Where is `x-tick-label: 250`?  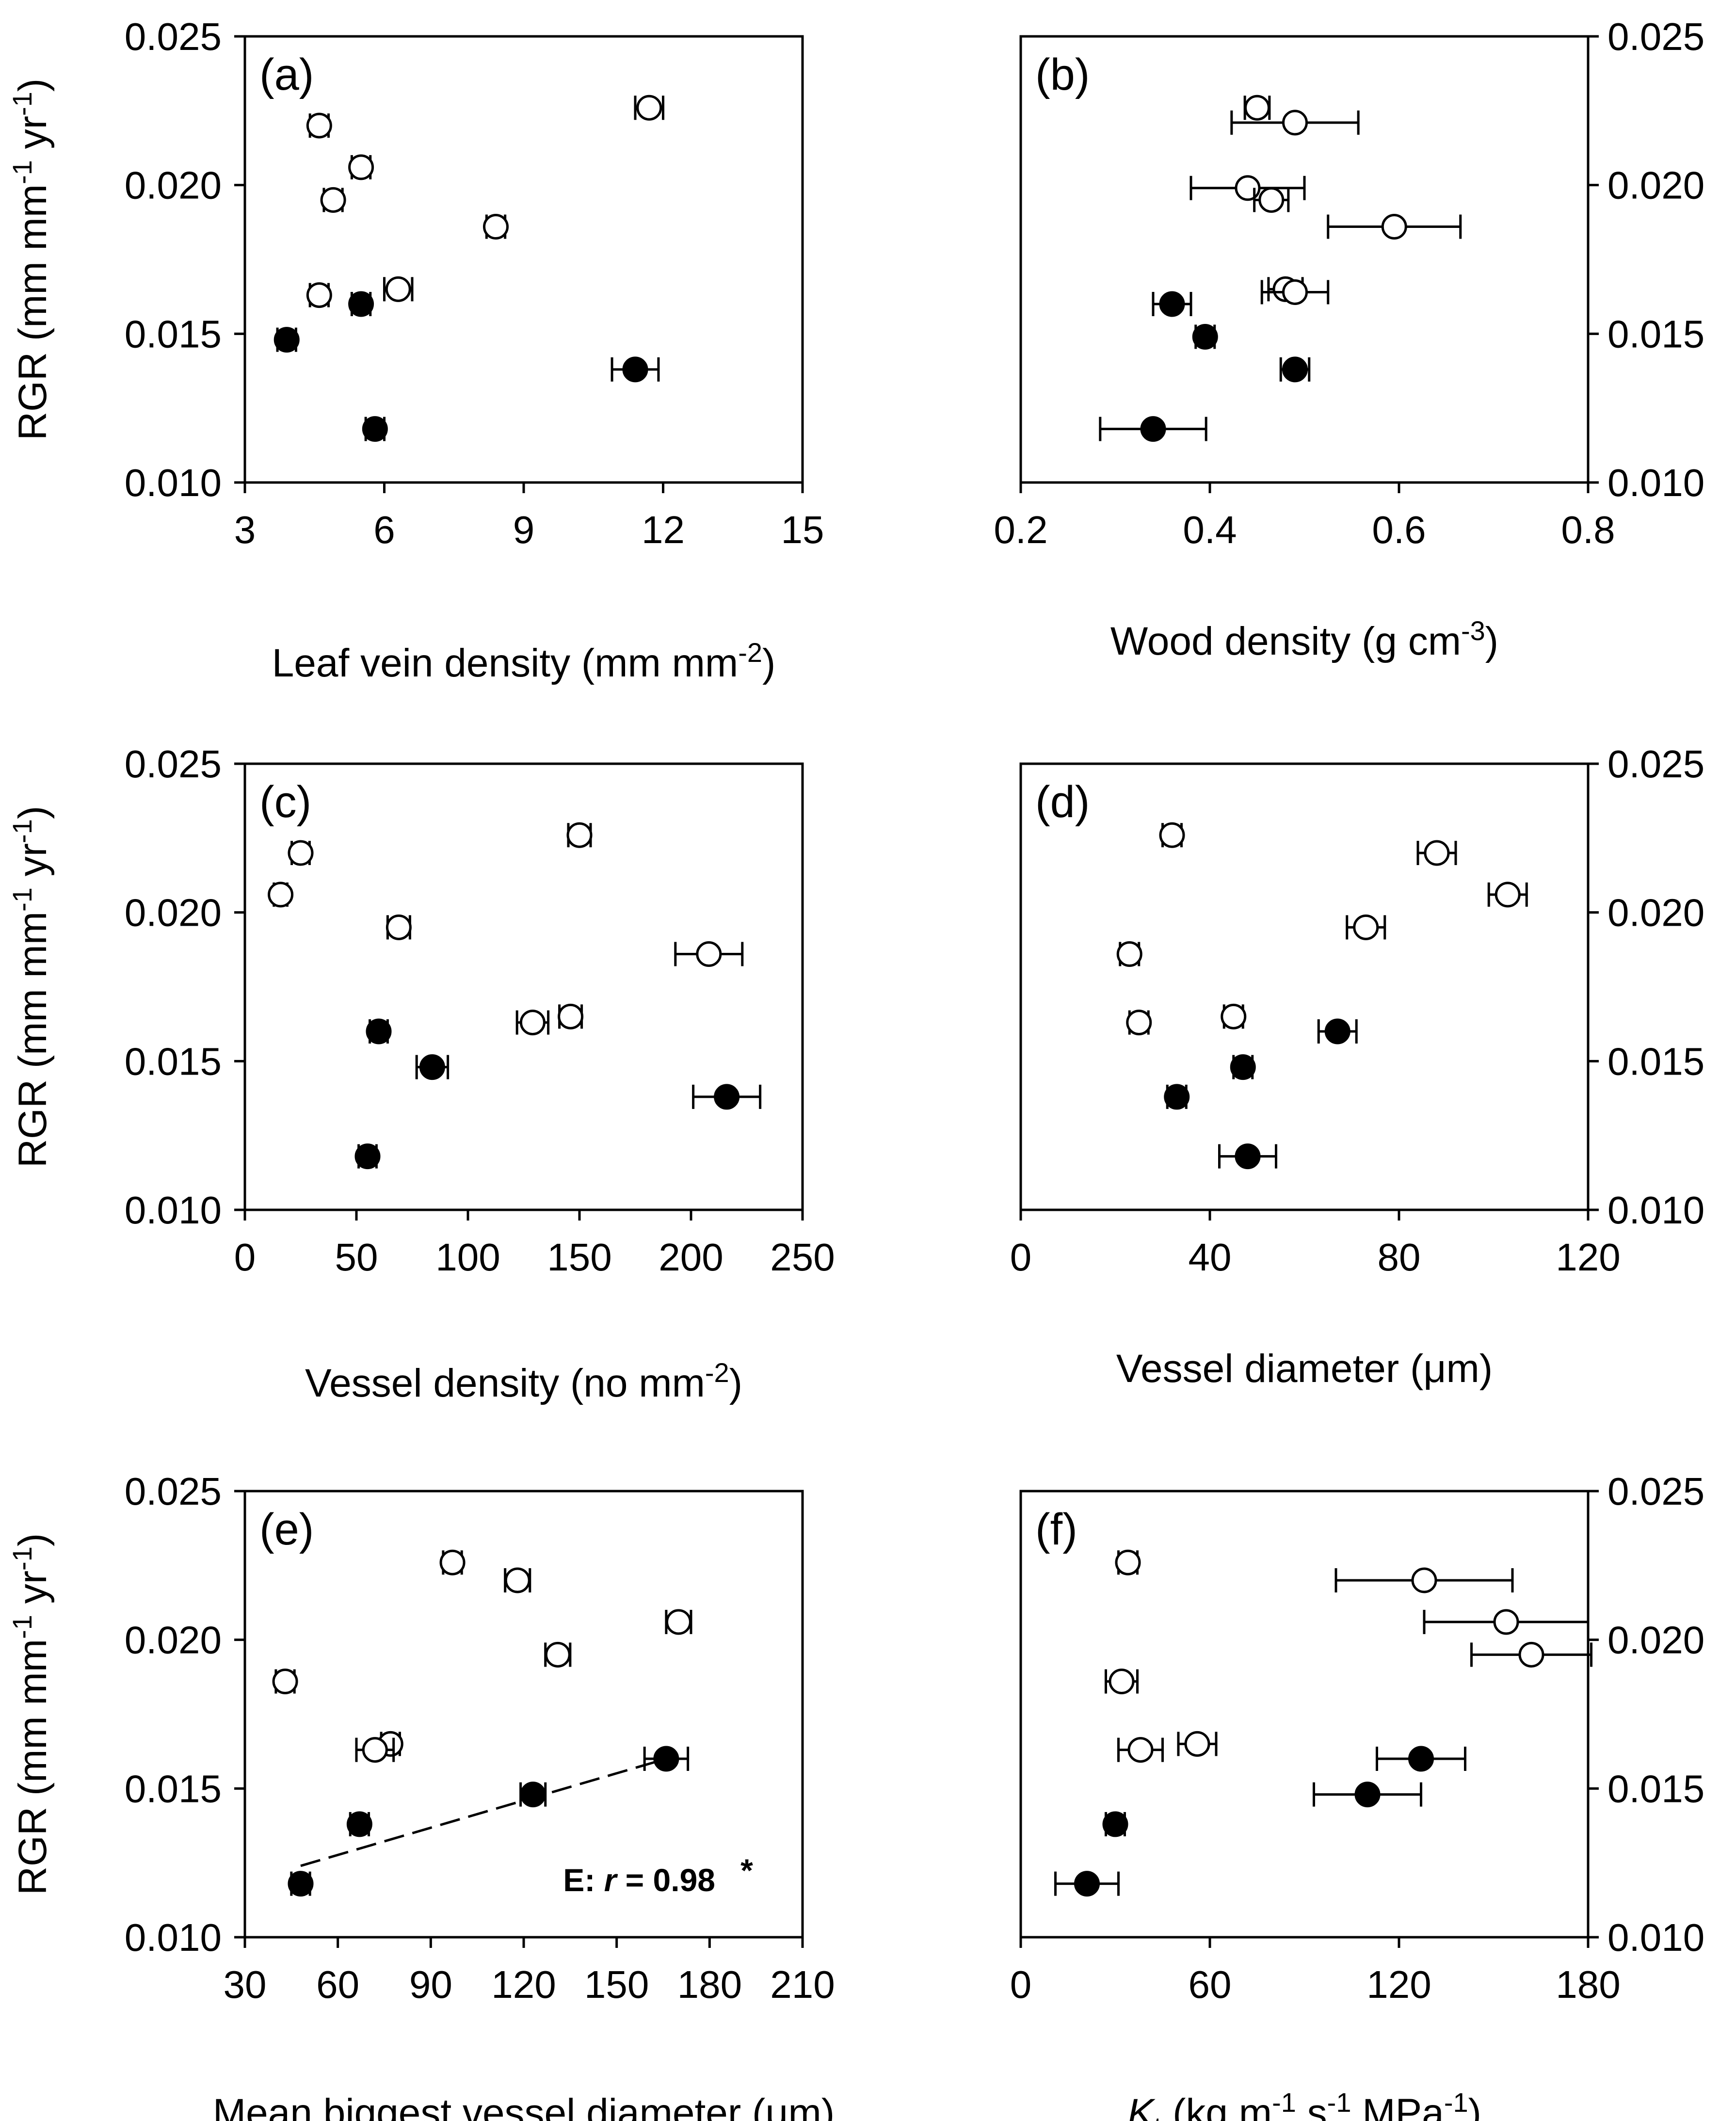
x-tick-label: 250 is located at coordinates (802, 1257).